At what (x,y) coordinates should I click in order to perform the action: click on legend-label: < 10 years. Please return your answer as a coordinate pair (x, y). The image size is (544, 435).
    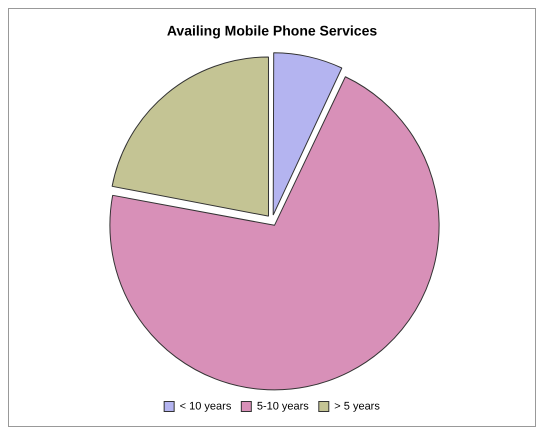
    Looking at the image, I should click on (206, 406).